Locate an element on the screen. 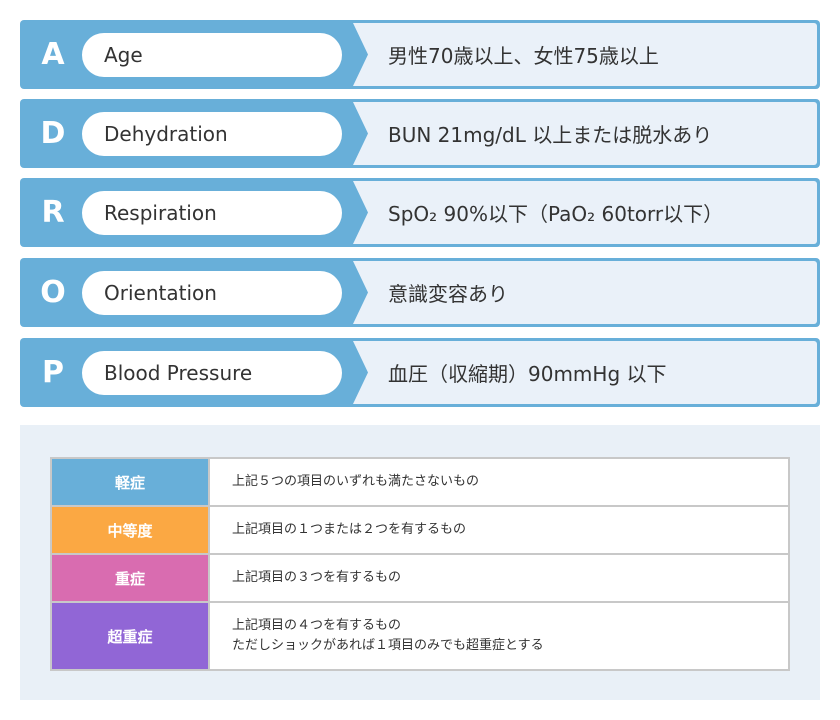  criteria-desc: 男性70歳以上、女性75歳以上 is located at coordinates (523, 56).